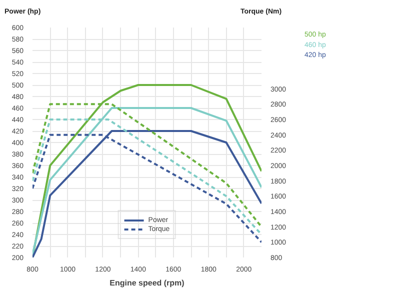 The width and height of the screenshot is (400, 293). What do you see at coordinates (147, 283) in the screenshot?
I see `x-axis-title: Engine speed (rpm)` at bounding box center [147, 283].